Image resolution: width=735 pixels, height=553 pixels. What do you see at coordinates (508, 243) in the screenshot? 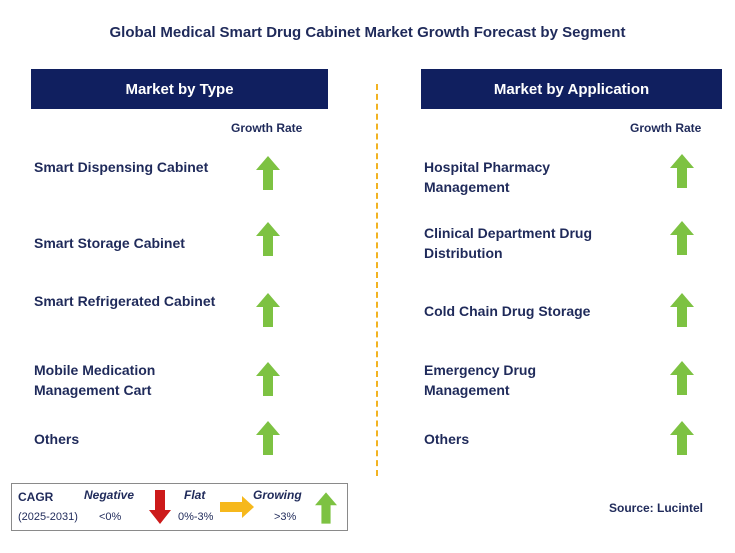
I see `application-item-clinical-department: Clinical Department Drug Distribution` at bounding box center [508, 243].